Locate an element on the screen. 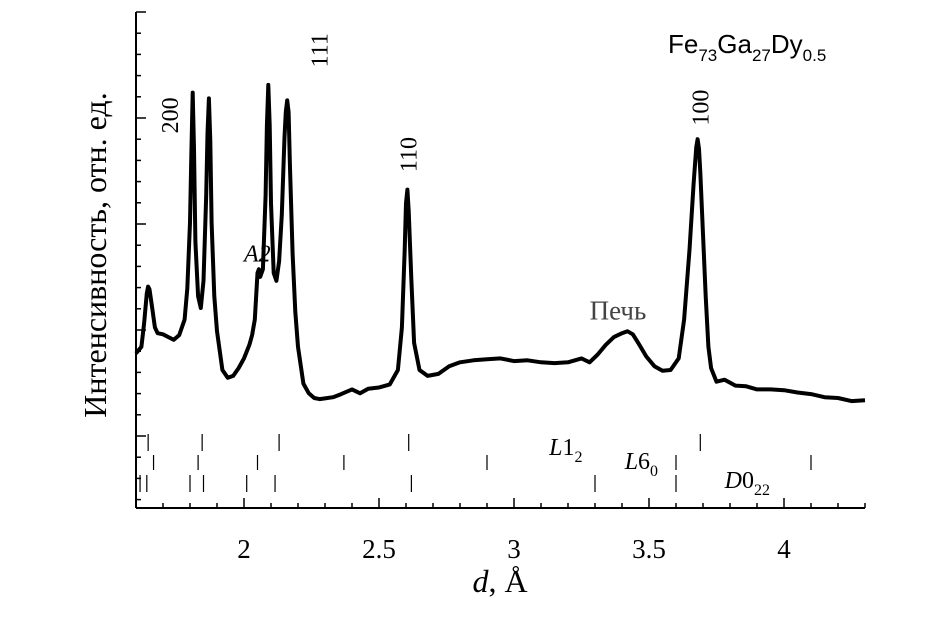 This screenshot has height=625, width=930. x-tick-label: 2.5 is located at coordinates (379, 549).